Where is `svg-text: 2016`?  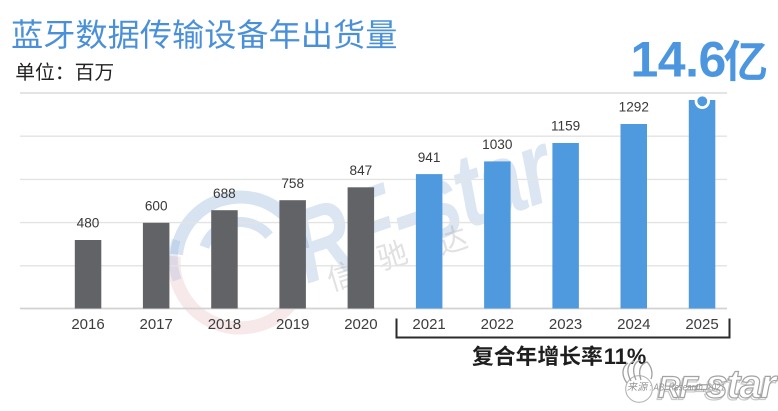
svg-text: 2016 is located at coordinates (87, 324).